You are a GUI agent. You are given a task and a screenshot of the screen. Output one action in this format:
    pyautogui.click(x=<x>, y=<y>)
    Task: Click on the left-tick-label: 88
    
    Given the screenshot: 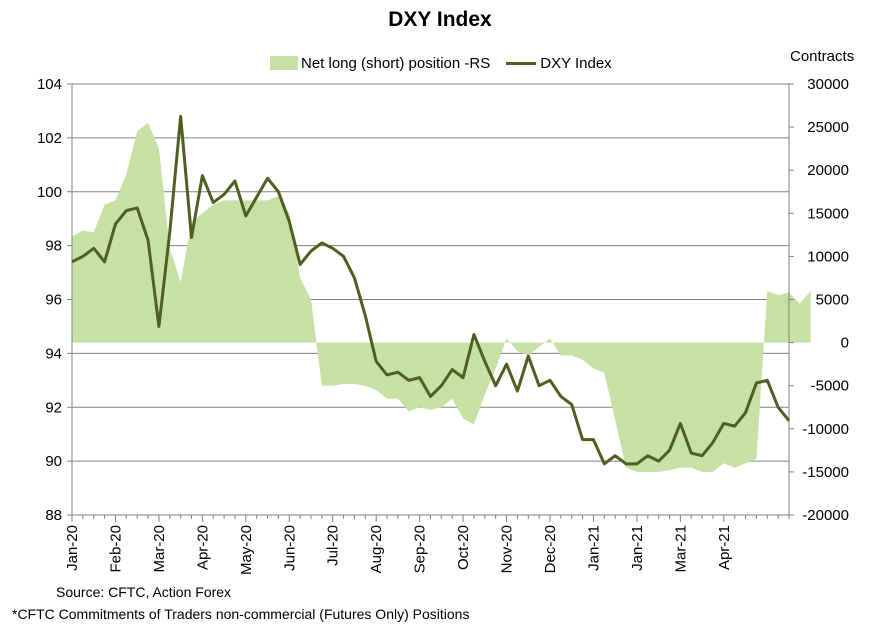 What is the action you would take?
    pyautogui.click(x=53, y=515)
    